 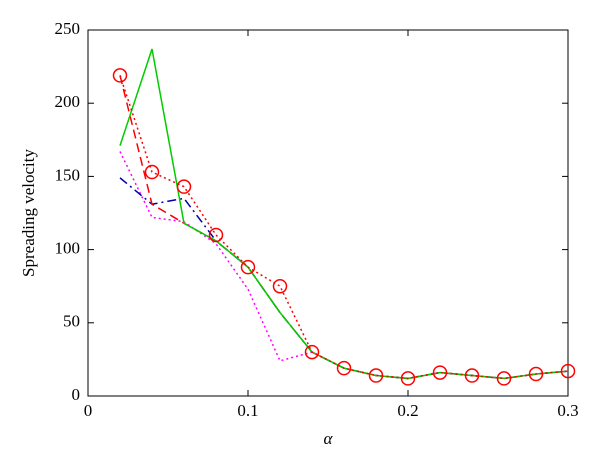 I want to click on x-tick-label: 0, so click(x=88, y=410).